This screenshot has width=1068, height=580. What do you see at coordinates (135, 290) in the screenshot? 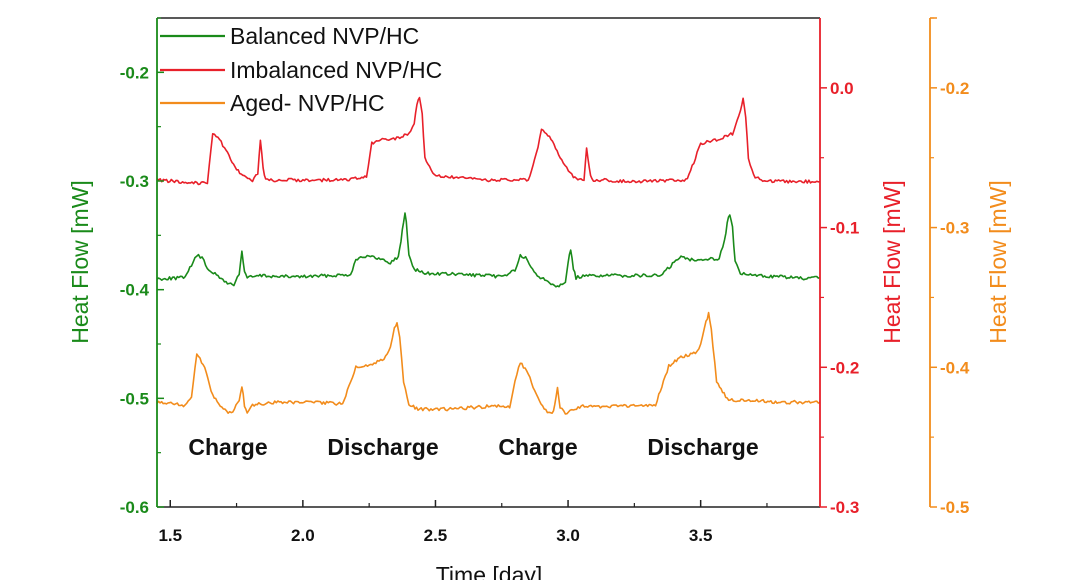
I see `y-tick-label-green: -0.4` at bounding box center [135, 290].